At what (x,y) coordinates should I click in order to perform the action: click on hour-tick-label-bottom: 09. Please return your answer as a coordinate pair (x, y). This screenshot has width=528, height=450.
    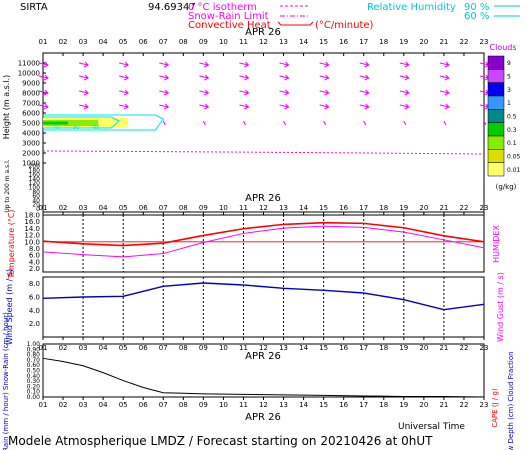
    Looking at the image, I should click on (203, 405).